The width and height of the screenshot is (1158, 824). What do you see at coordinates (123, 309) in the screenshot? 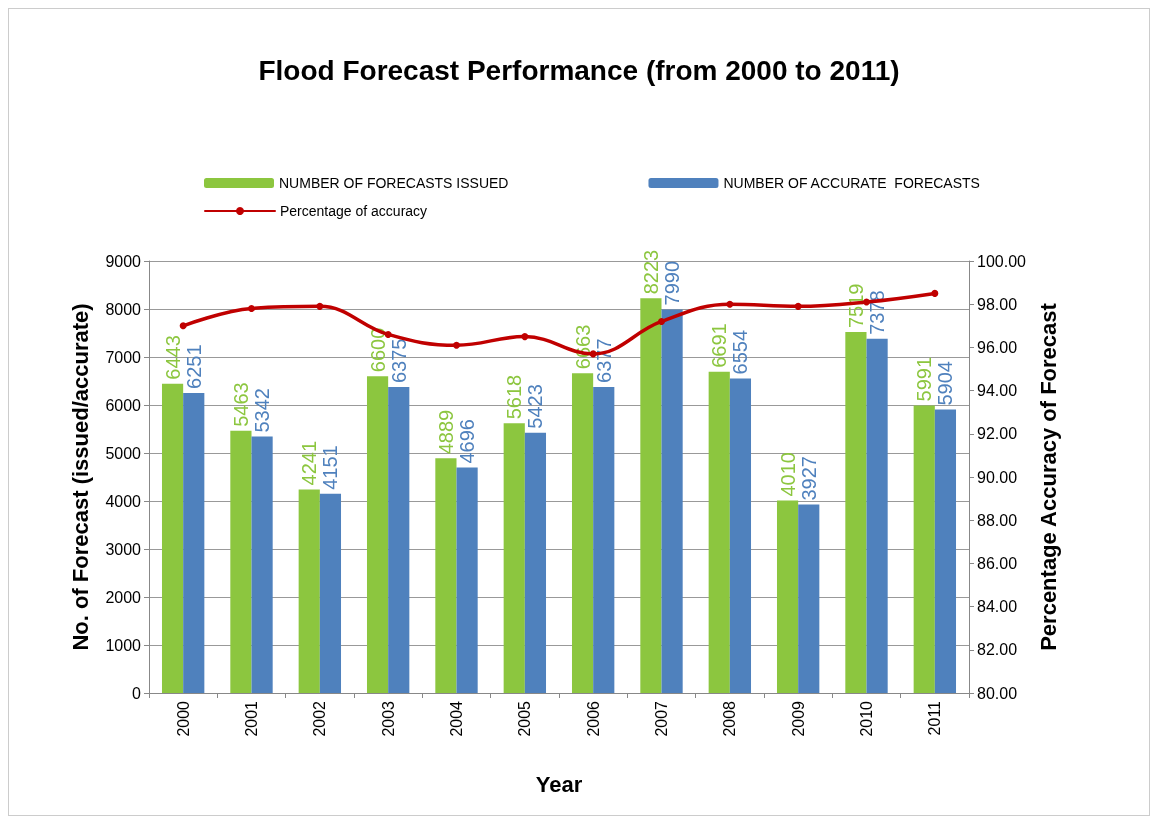
I see `y-tick-label: 8000` at bounding box center [123, 309].